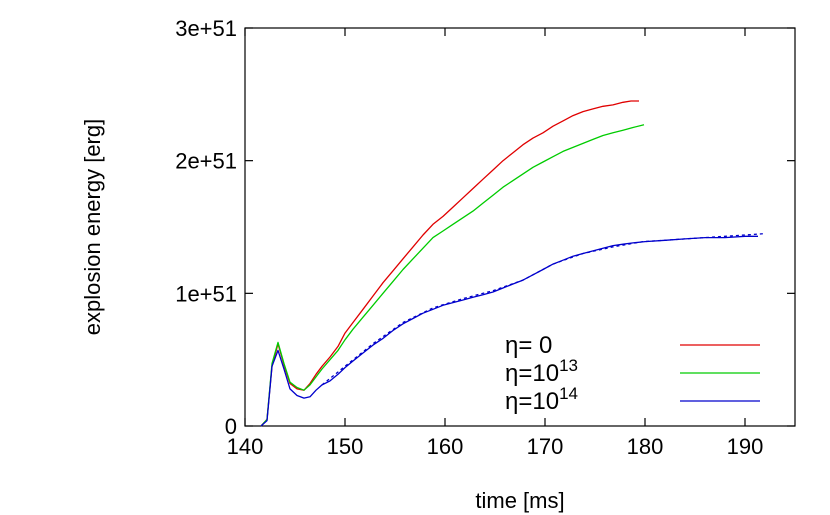 This screenshot has height=515, width=830. I want to click on y-axis-label: explosion energy [erg], so click(92, 227).